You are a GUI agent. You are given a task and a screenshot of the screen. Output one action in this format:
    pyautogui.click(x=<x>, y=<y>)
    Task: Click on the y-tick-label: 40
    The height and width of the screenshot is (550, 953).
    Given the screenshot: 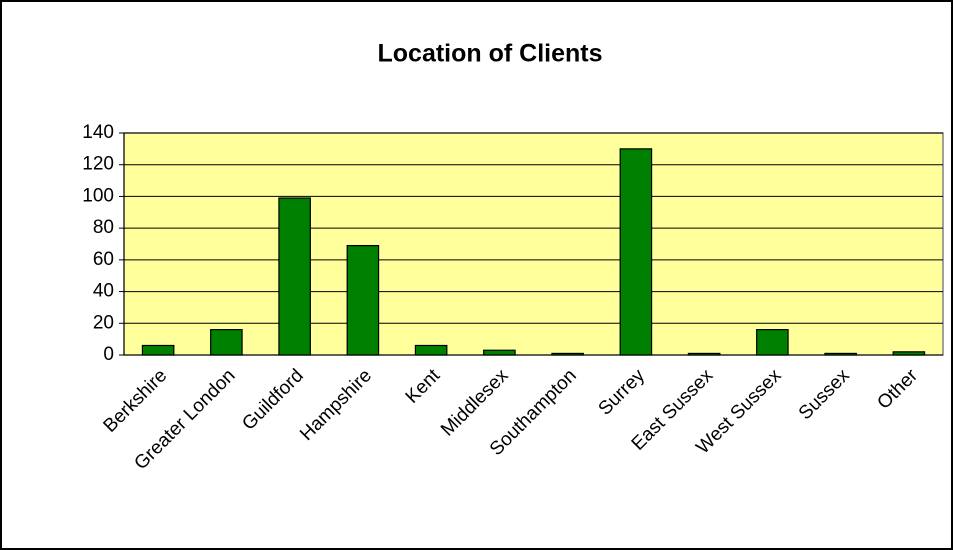 What is the action you would take?
    pyautogui.click(x=103, y=291)
    